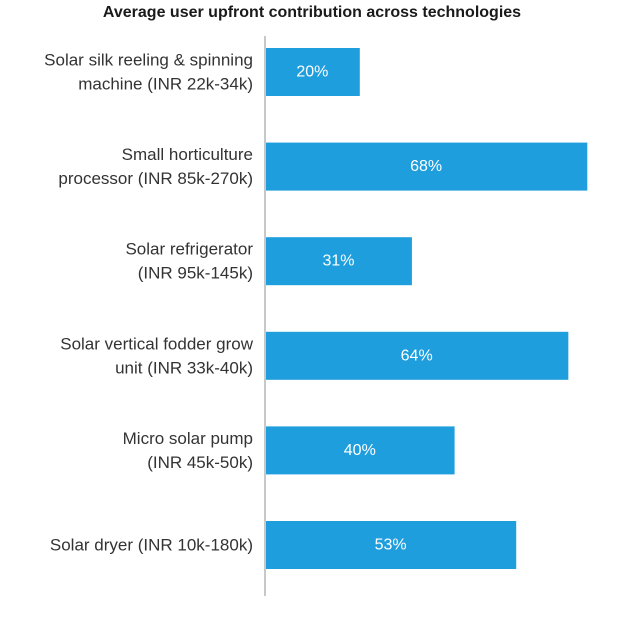 The width and height of the screenshot is (624, 618). I want to click on bar-value-label-2: 68%, so click(426, 166).